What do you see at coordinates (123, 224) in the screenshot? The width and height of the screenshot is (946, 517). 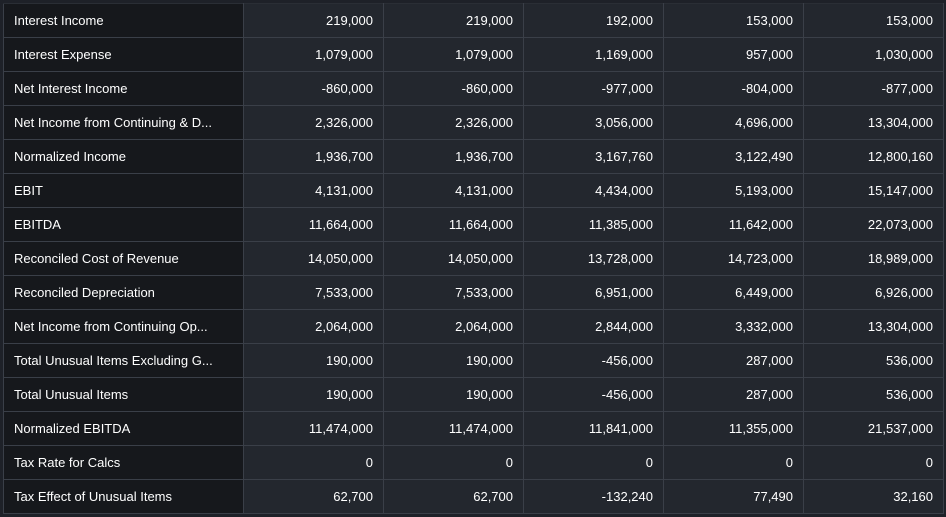 I see `row-label: EBITDA` at bounding box center [123, 224].